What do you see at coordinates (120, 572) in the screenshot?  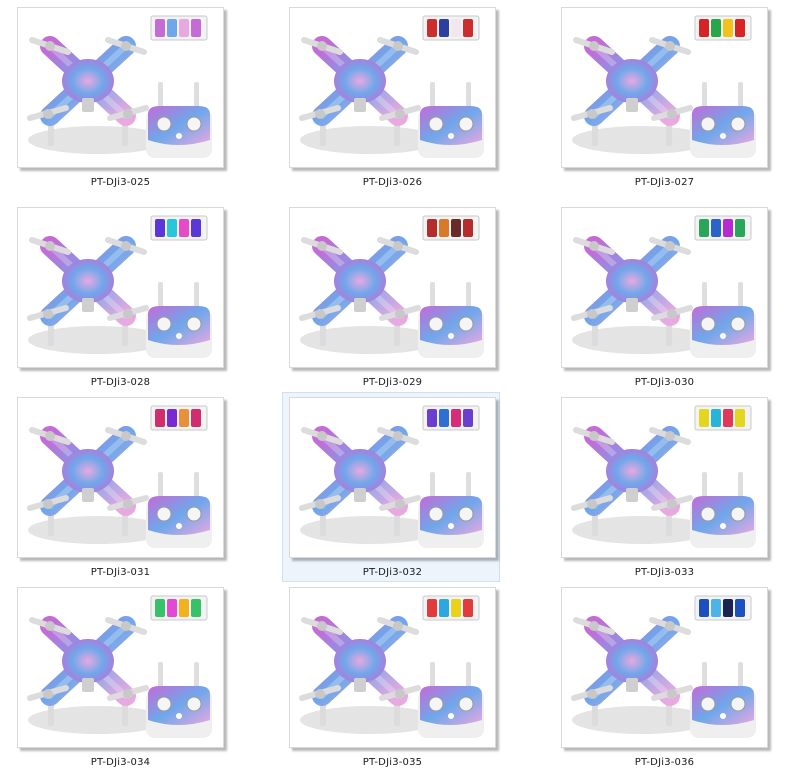 I see `file-name-label: PT-DJi3-031` at bounding box center [120, 572].